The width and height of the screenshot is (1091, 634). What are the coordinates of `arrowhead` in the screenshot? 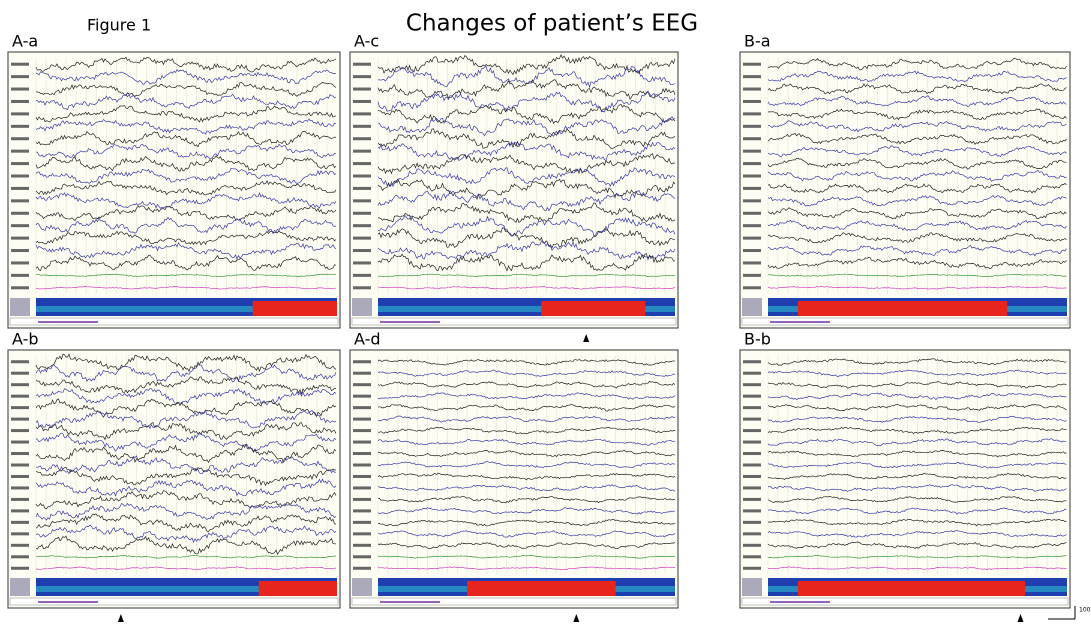 It's located at (576, 618).